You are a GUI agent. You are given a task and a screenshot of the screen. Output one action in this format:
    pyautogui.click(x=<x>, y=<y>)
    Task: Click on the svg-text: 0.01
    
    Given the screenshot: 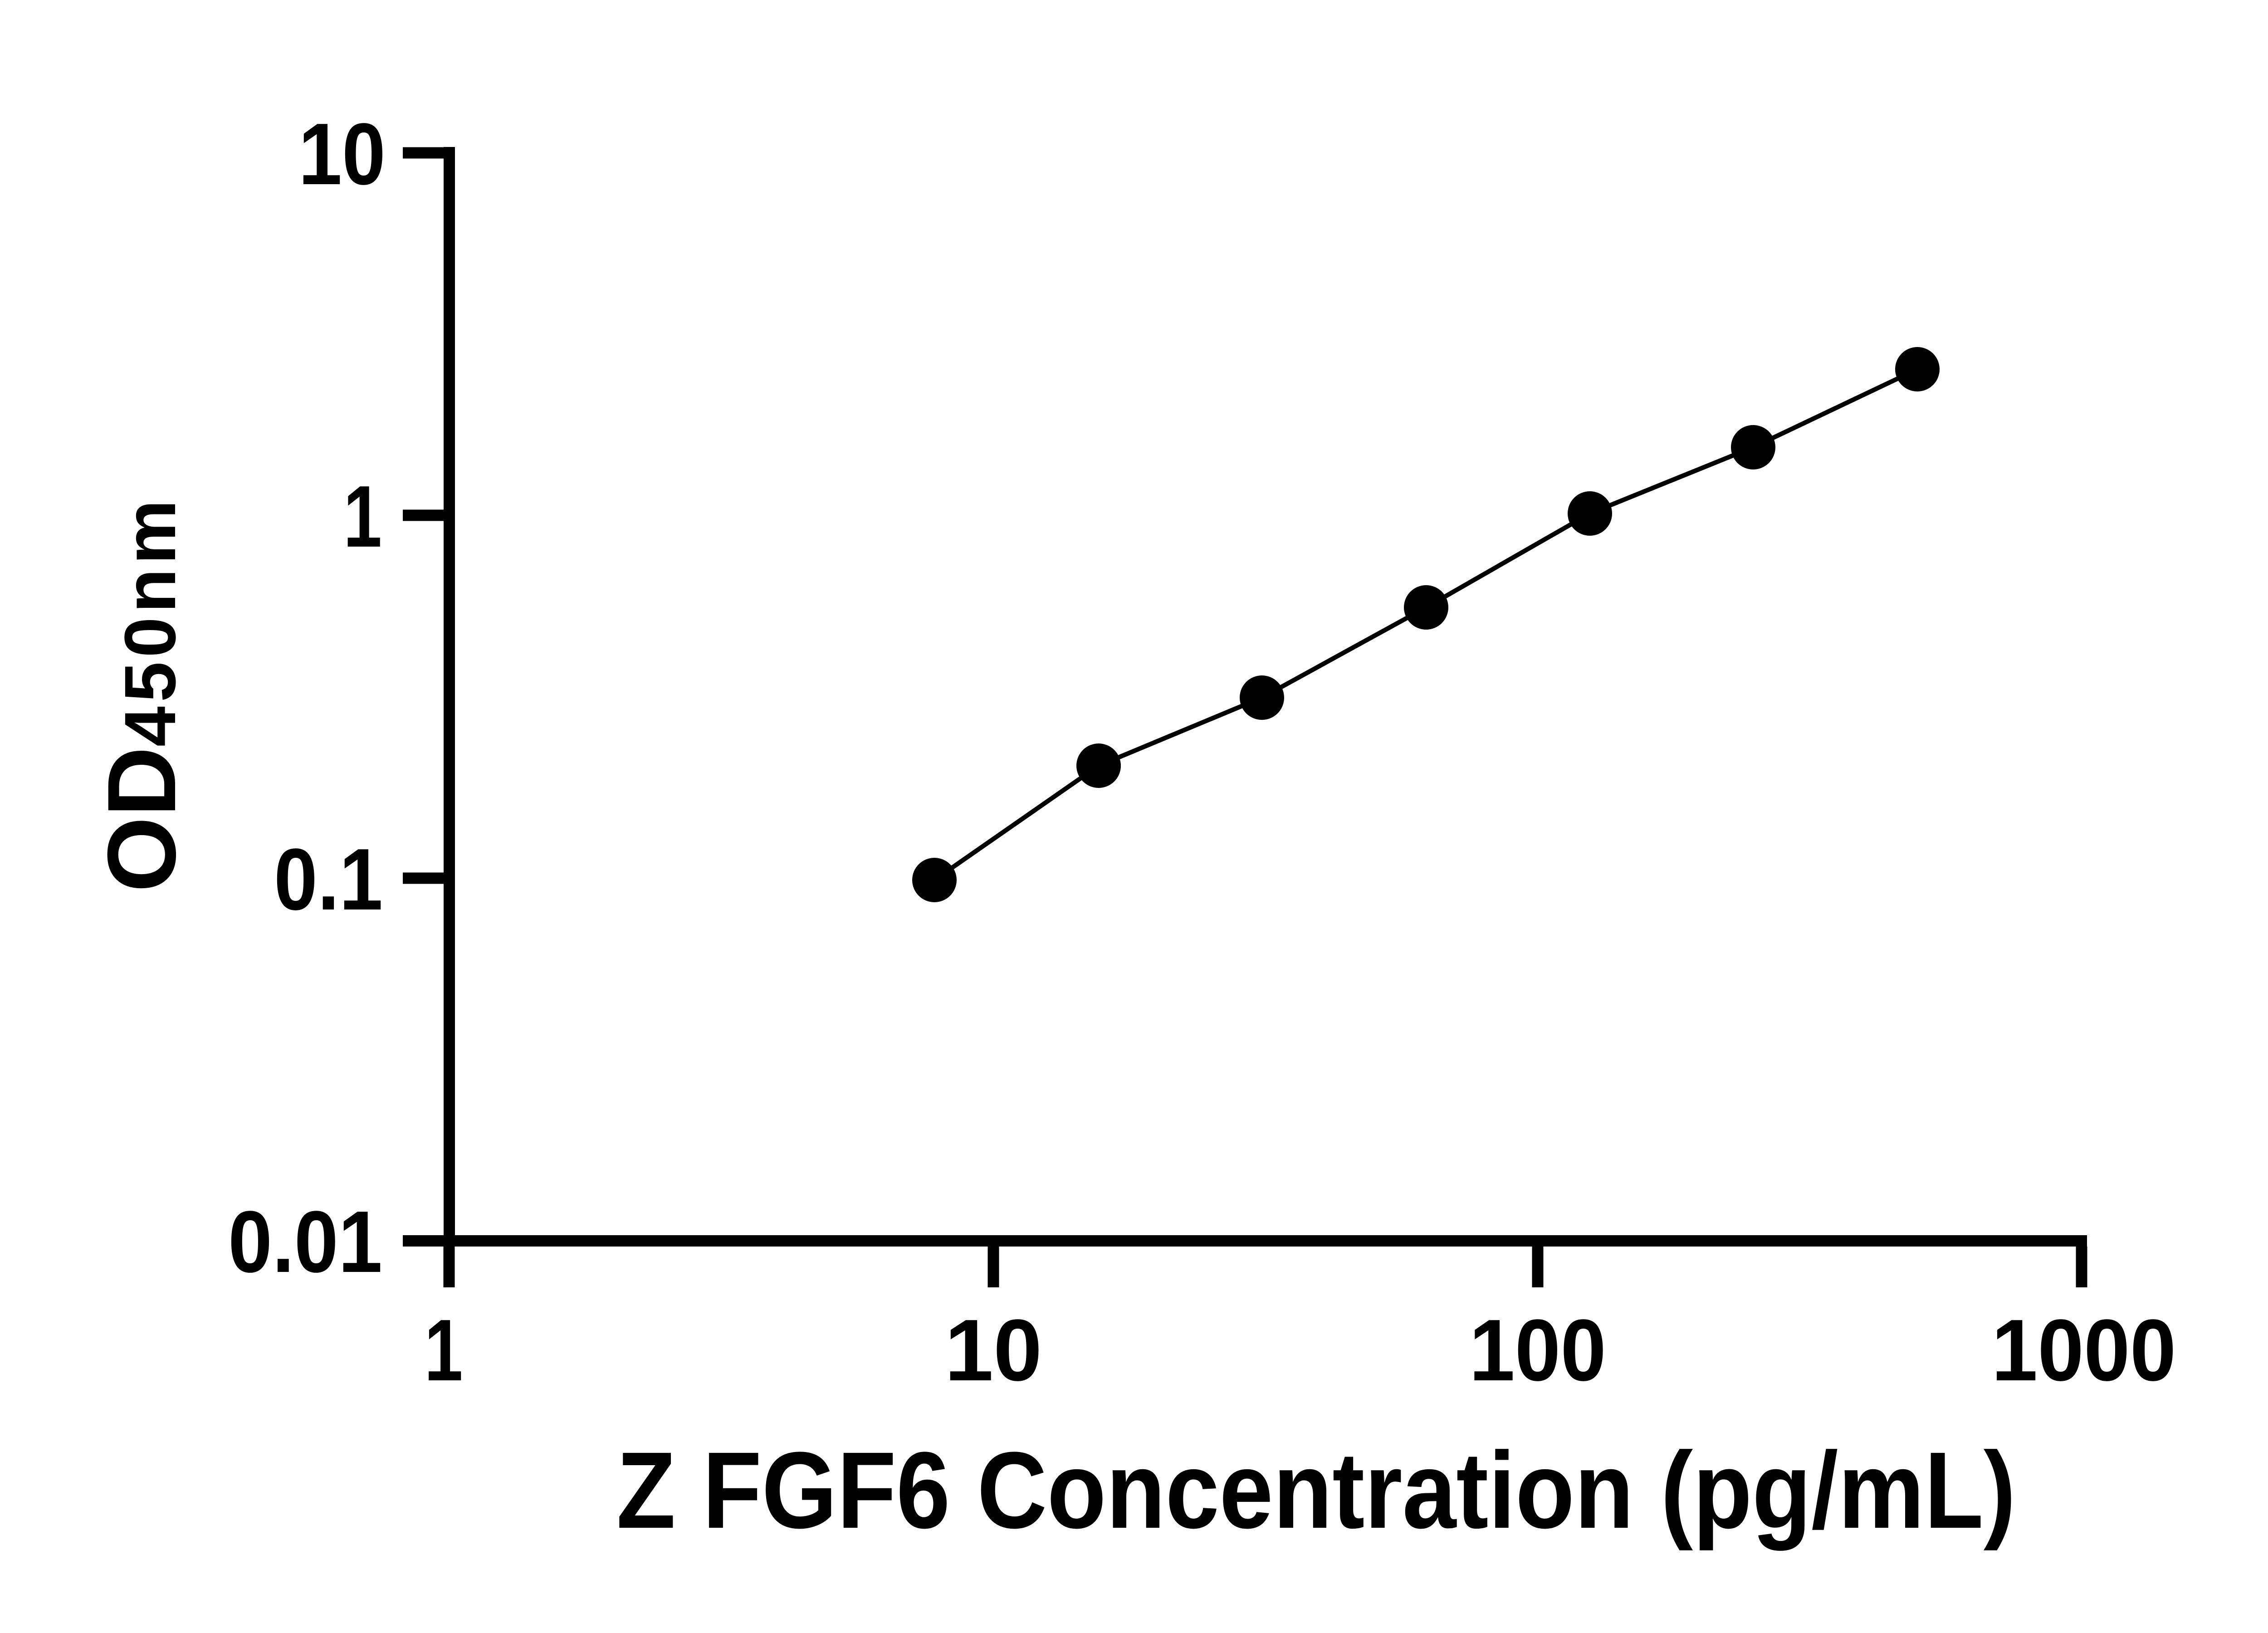 What is the action you would take?
    pyautogui.click(x=305, y=1242)
    